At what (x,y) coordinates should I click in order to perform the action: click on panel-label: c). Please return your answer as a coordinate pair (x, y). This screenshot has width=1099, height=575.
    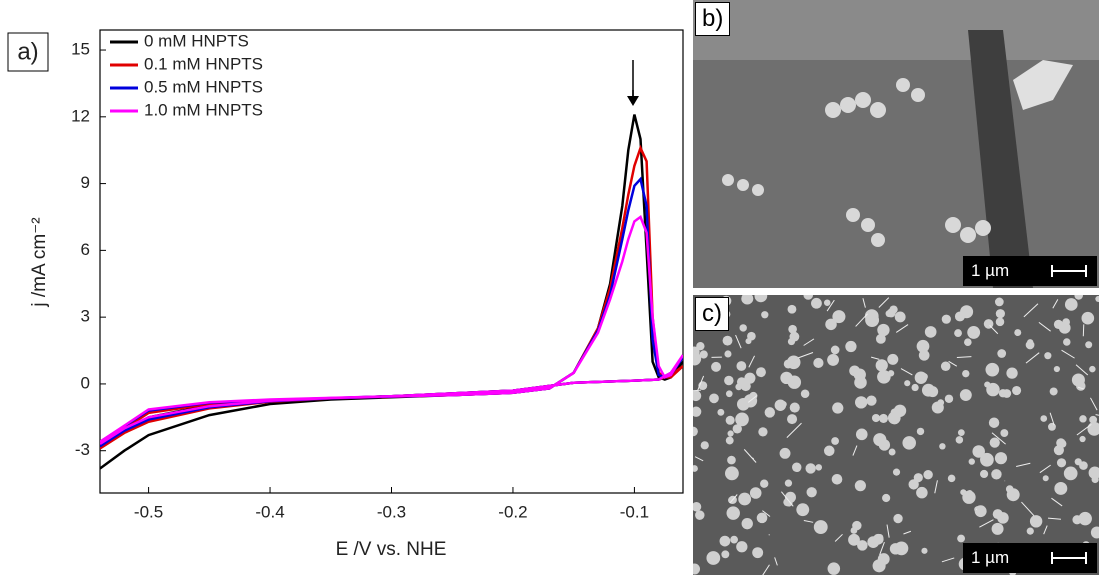
    Looking at the image, I should click on (712, 314).